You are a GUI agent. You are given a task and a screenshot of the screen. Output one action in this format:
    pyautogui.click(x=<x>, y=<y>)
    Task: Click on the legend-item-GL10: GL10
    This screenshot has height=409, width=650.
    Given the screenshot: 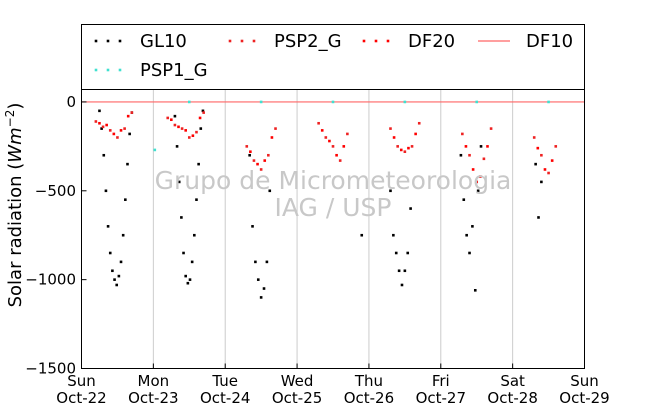 What is the action you would take?
    pyautogui.click(x=140, y=41)
    